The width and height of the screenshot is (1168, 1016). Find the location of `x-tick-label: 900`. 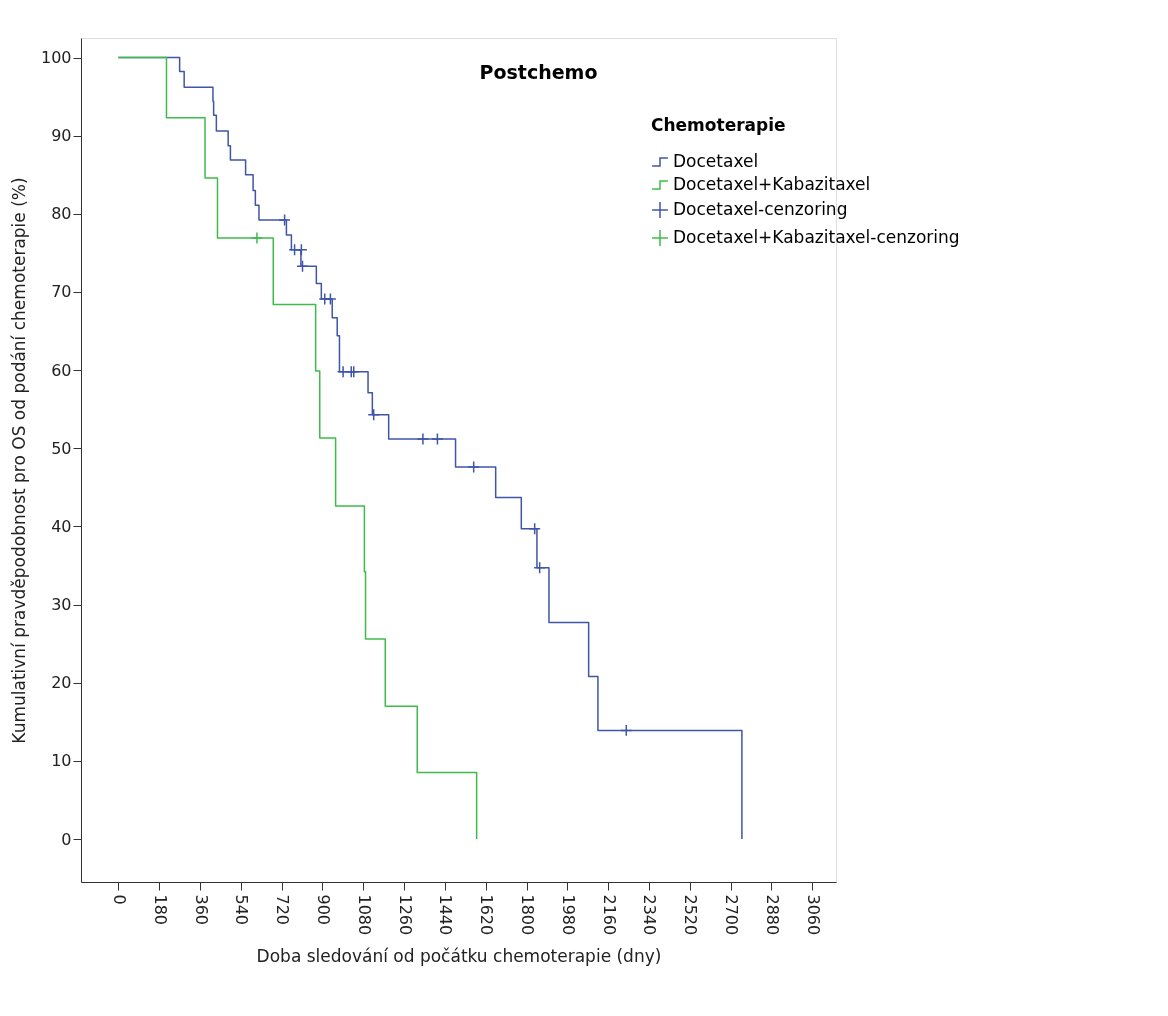

x-tick-label: 900 is located at coordinates (323, 910).